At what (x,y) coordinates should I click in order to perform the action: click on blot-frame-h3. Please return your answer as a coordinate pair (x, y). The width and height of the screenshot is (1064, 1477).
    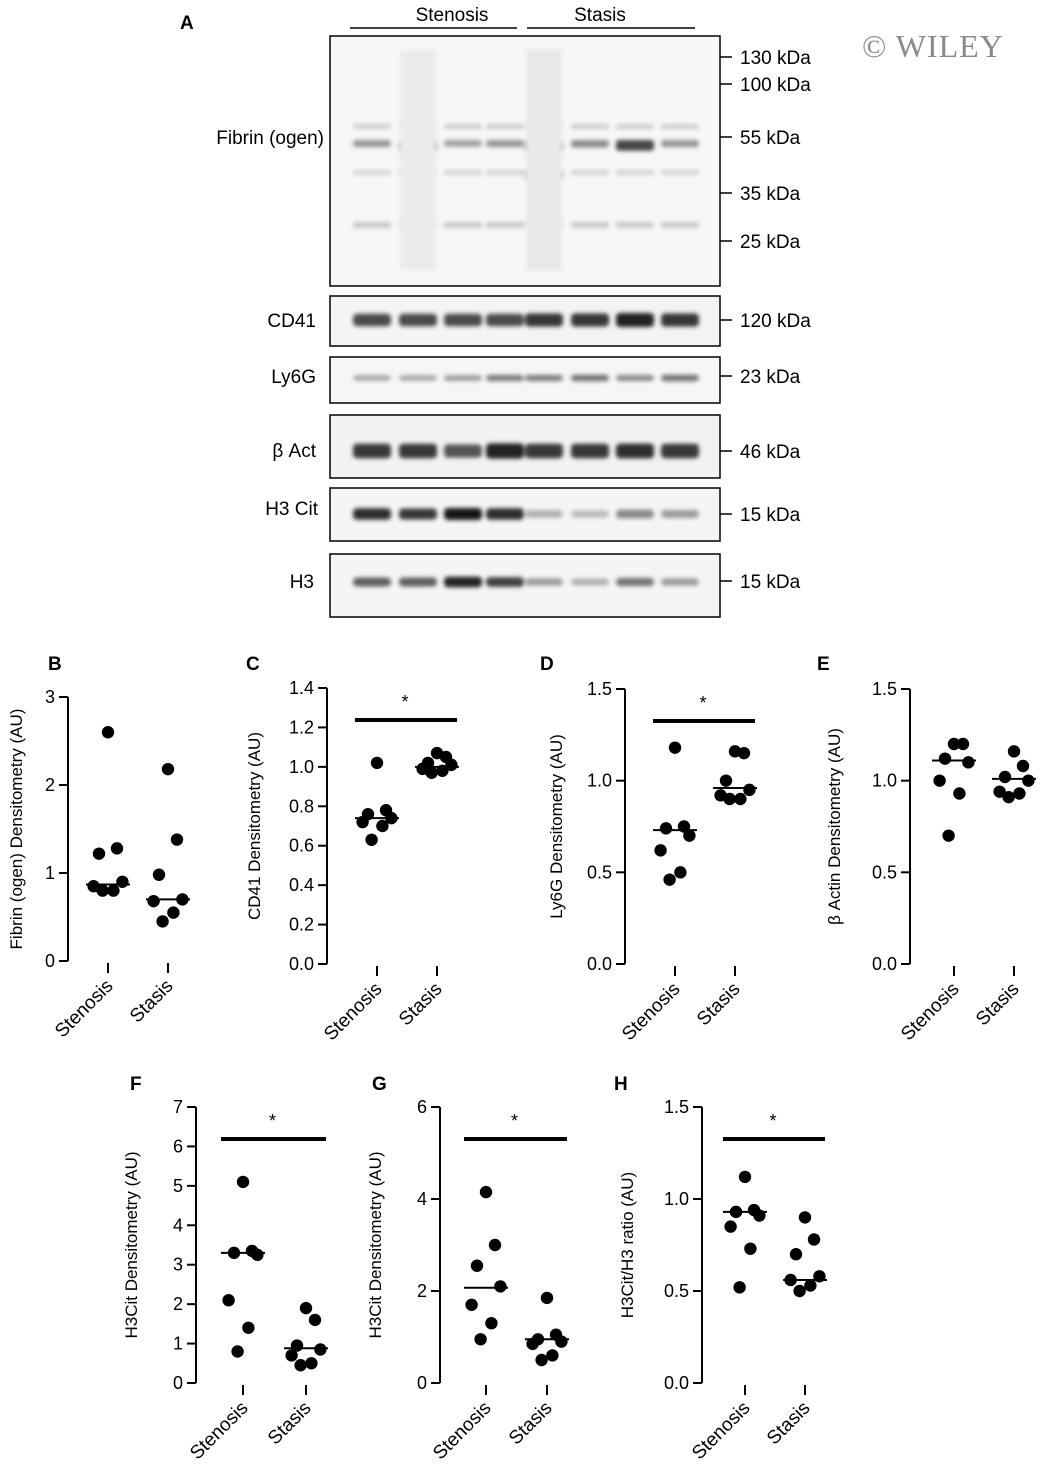
    Looking at the image, I should click on (525, 585).